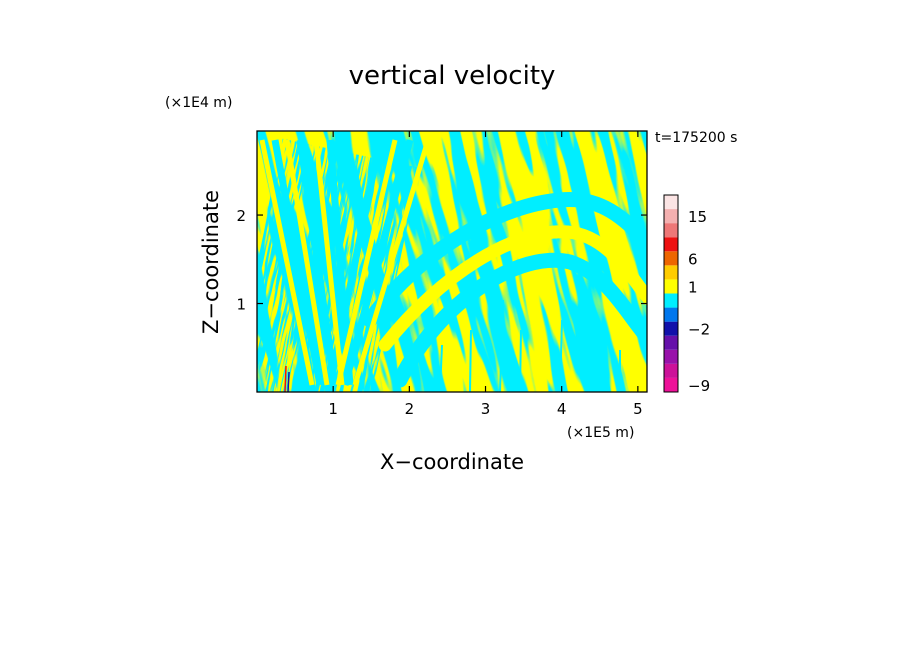 This screenshot has height=654, width=904. What do you see at coordinates (288, 381) in the screenshot?
I see `surface-feature-blue` at bounding box center [288, 381].